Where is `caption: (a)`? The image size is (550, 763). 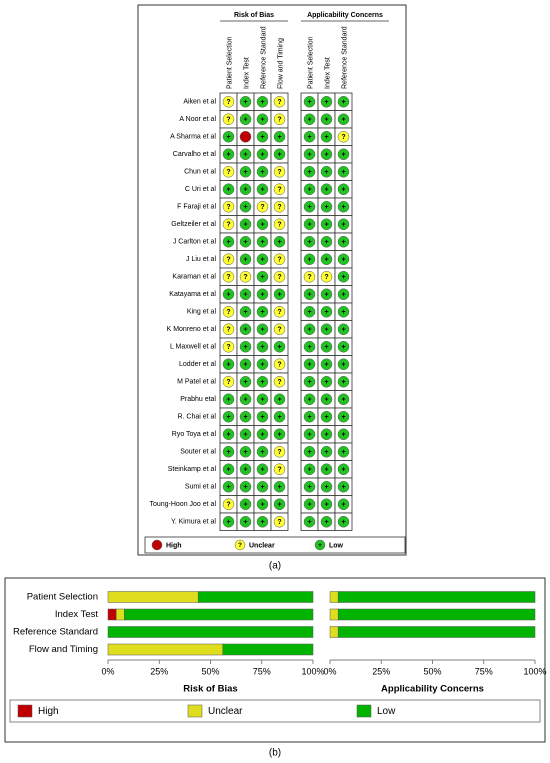 caption: (a) is located at coordinates (275, 566).